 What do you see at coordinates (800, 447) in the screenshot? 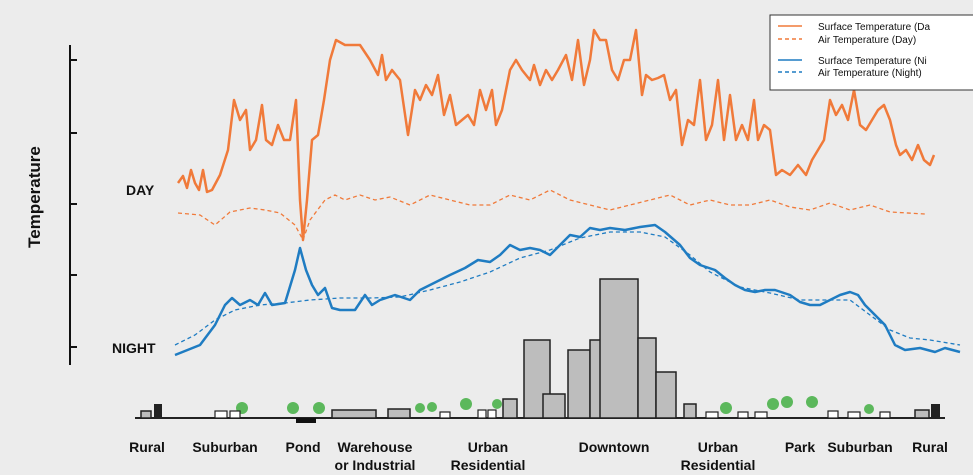
I see `zone-label: Park` at bounding box center [800, 447].